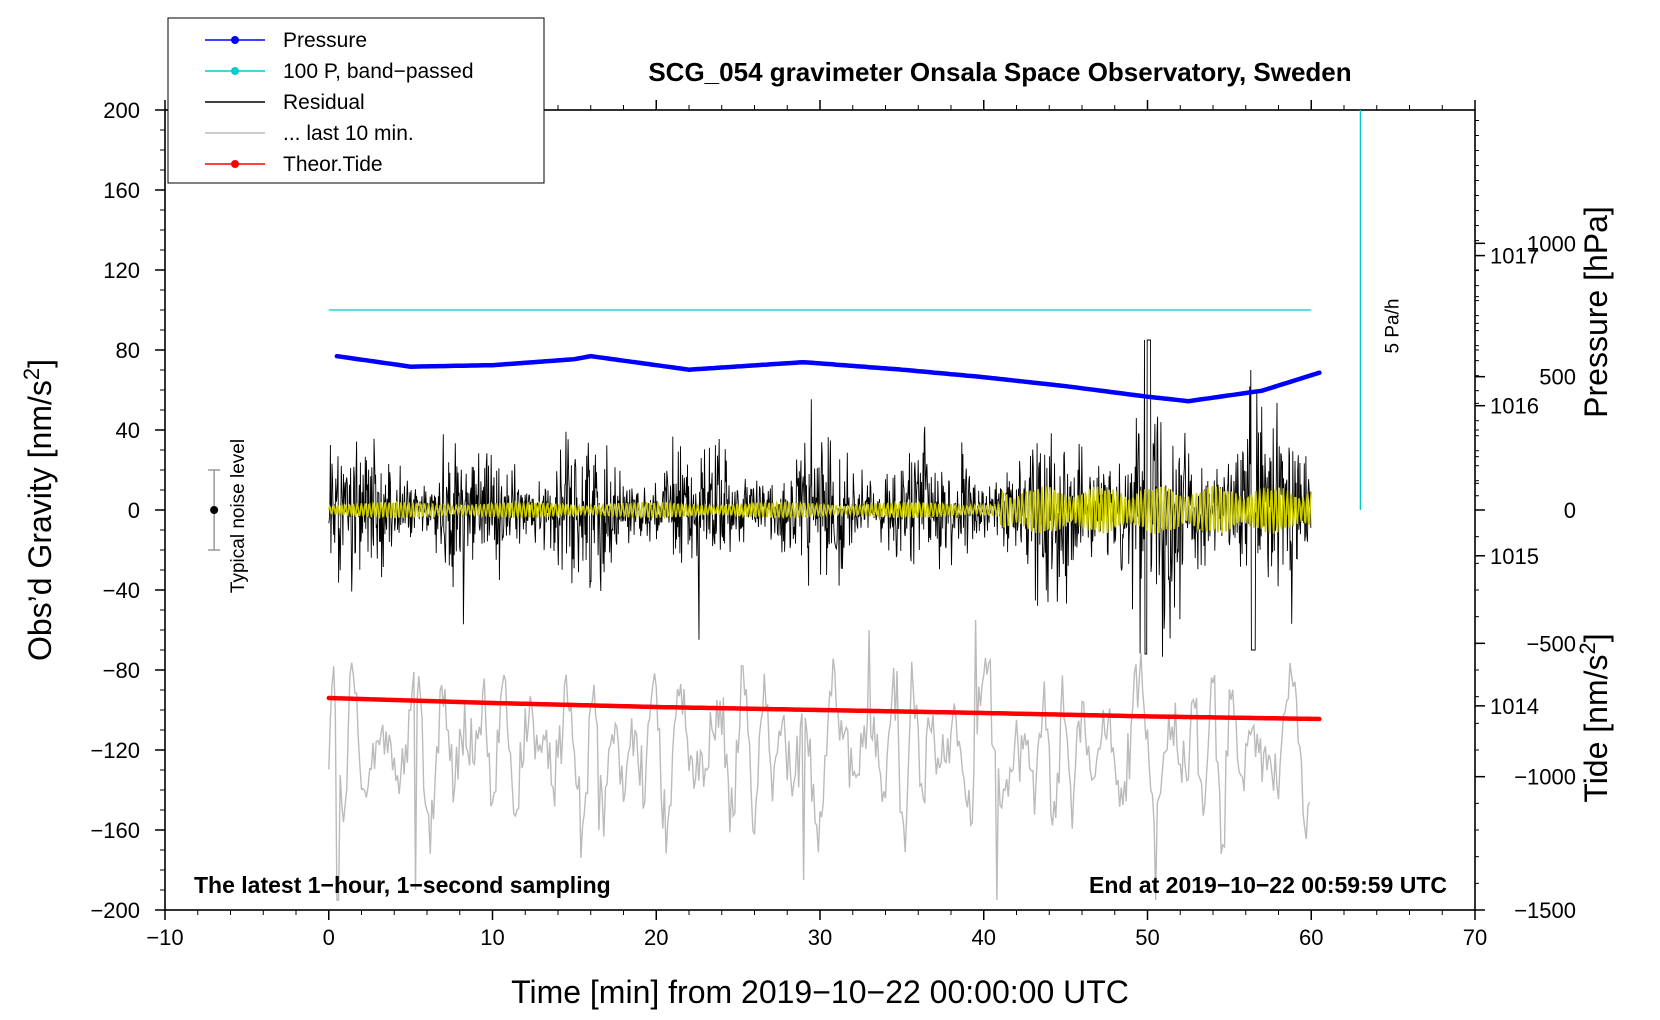 The height and width of the screenshot is (1020, 1660). Describe the element at coordinates (115, 910) in the screenshot. I see `y-tick-label: −200` at that location.